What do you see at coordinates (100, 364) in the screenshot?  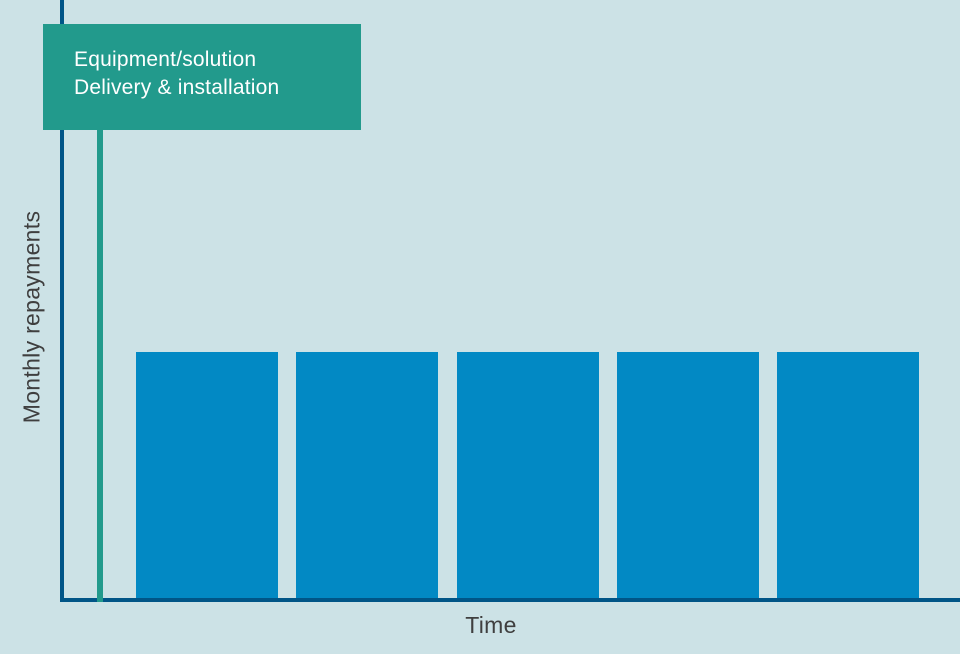 I see `delivery-event-line` at bounding box center [100, 364].